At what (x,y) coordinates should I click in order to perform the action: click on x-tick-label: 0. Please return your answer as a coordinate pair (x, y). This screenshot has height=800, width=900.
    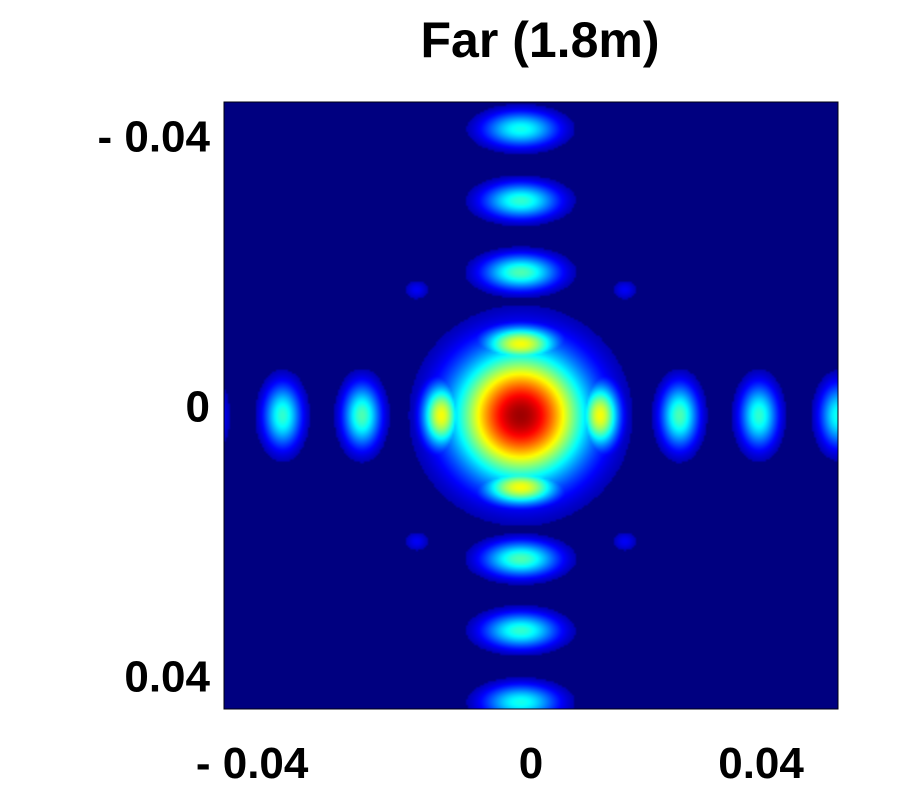
    Looking at the image, I should click on (531, 763).